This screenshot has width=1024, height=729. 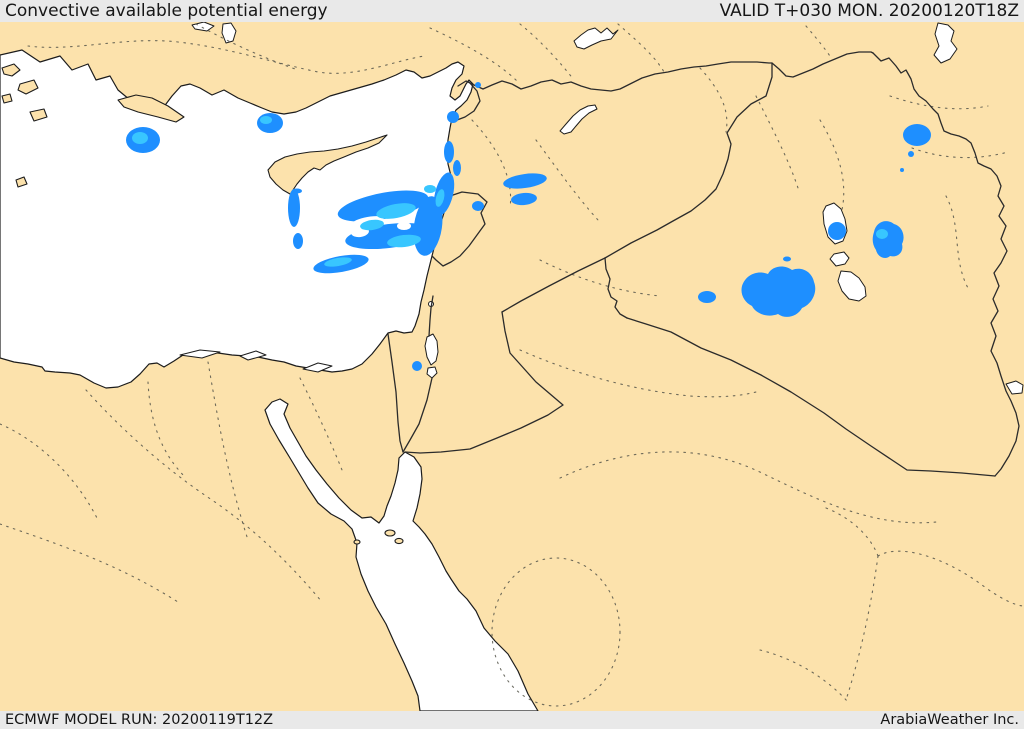 What do you see at coordinates (317, 367) in the screenshot?
I see `lake-bardawil` at bounding box center [317, 367].